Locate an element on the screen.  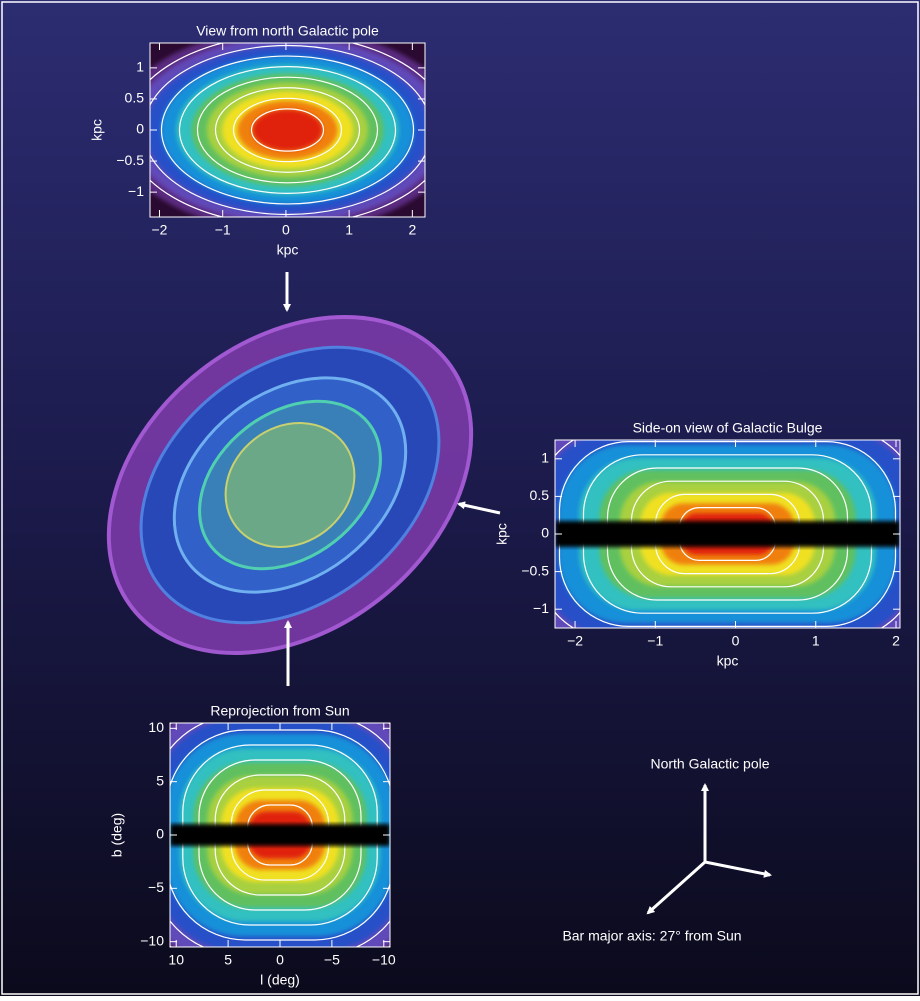
x-tick-label: −10 is located at coordinates (384, 960).